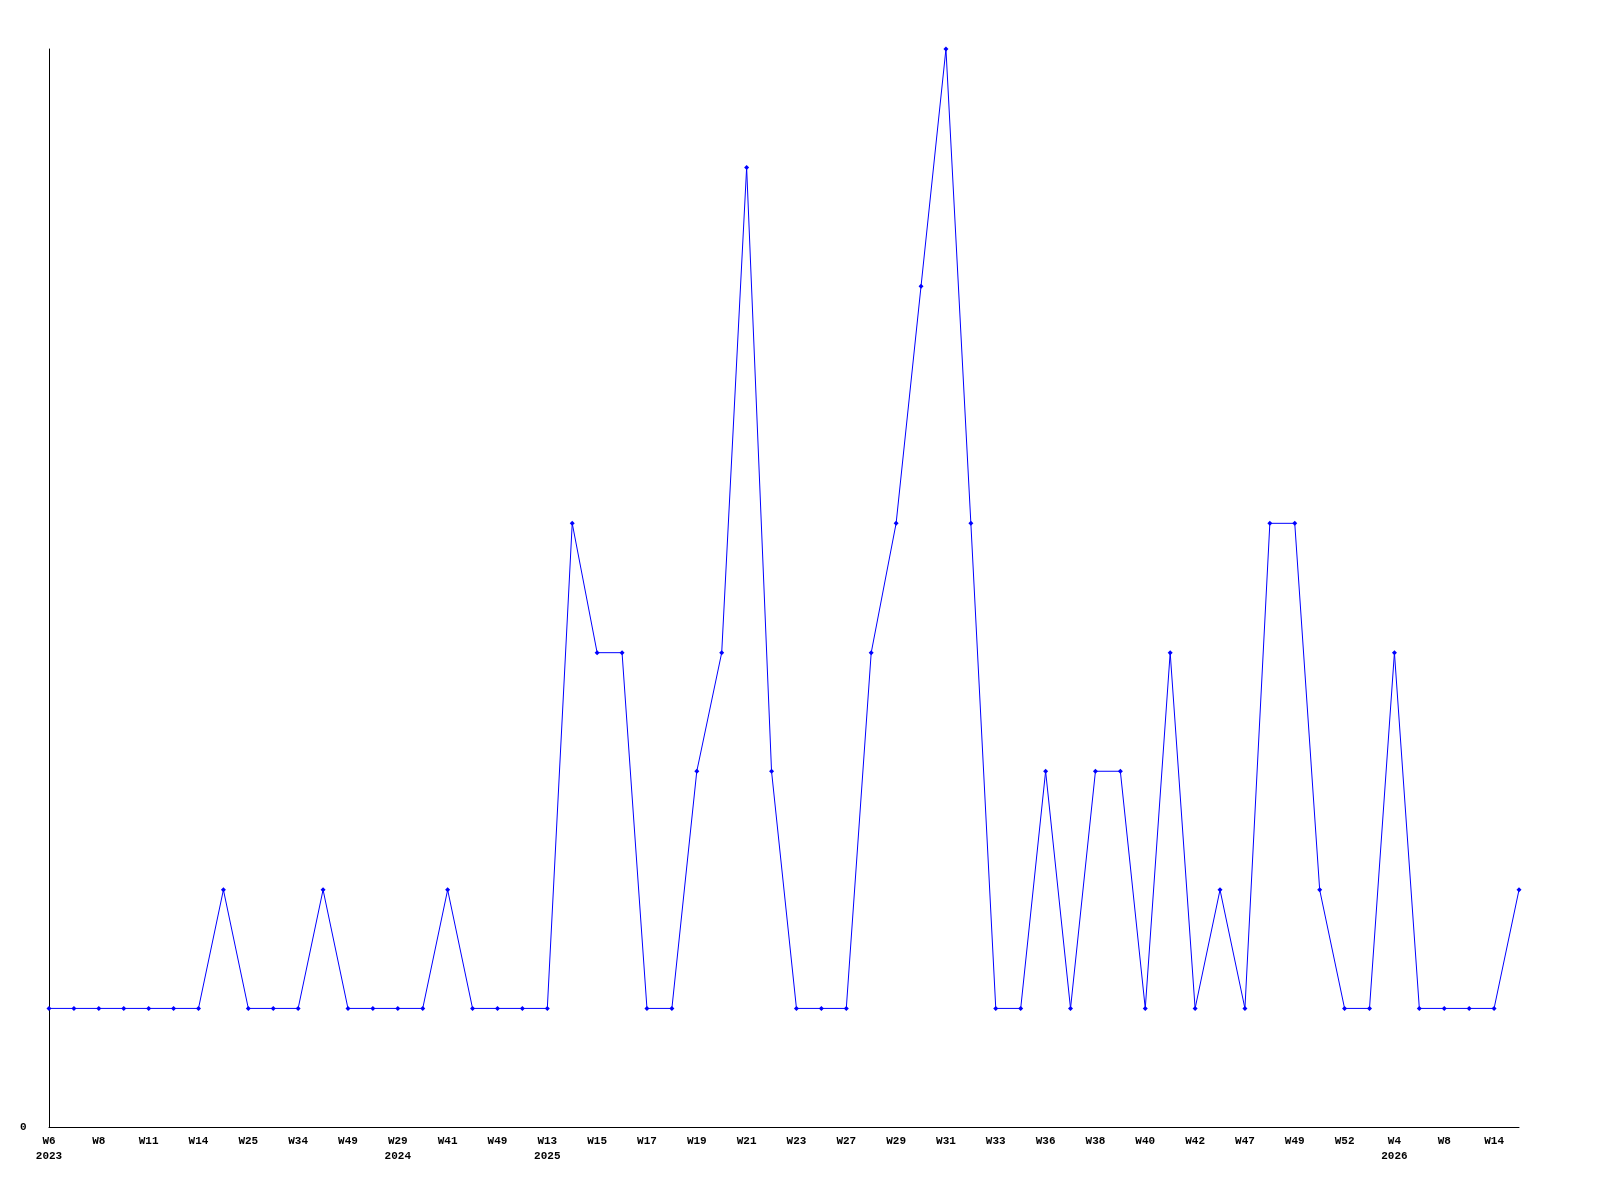  Describe the element at coordinates (547, 1148) in the screenshot. I see `x-tick-label: W13 2025` at that location.